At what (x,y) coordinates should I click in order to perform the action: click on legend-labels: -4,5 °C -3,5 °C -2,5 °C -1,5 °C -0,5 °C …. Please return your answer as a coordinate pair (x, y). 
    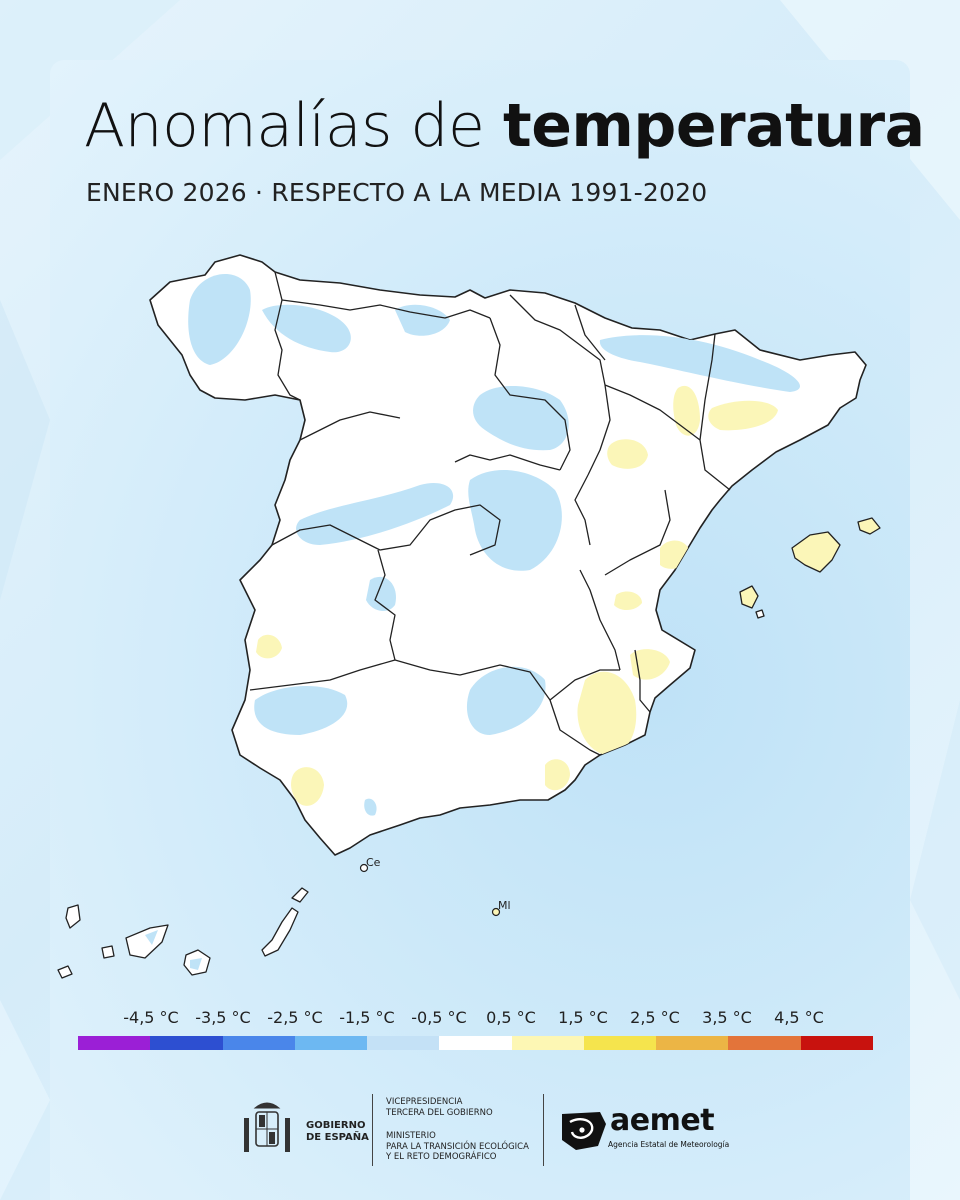
    Looking at the image, I should click on (480, 1021).